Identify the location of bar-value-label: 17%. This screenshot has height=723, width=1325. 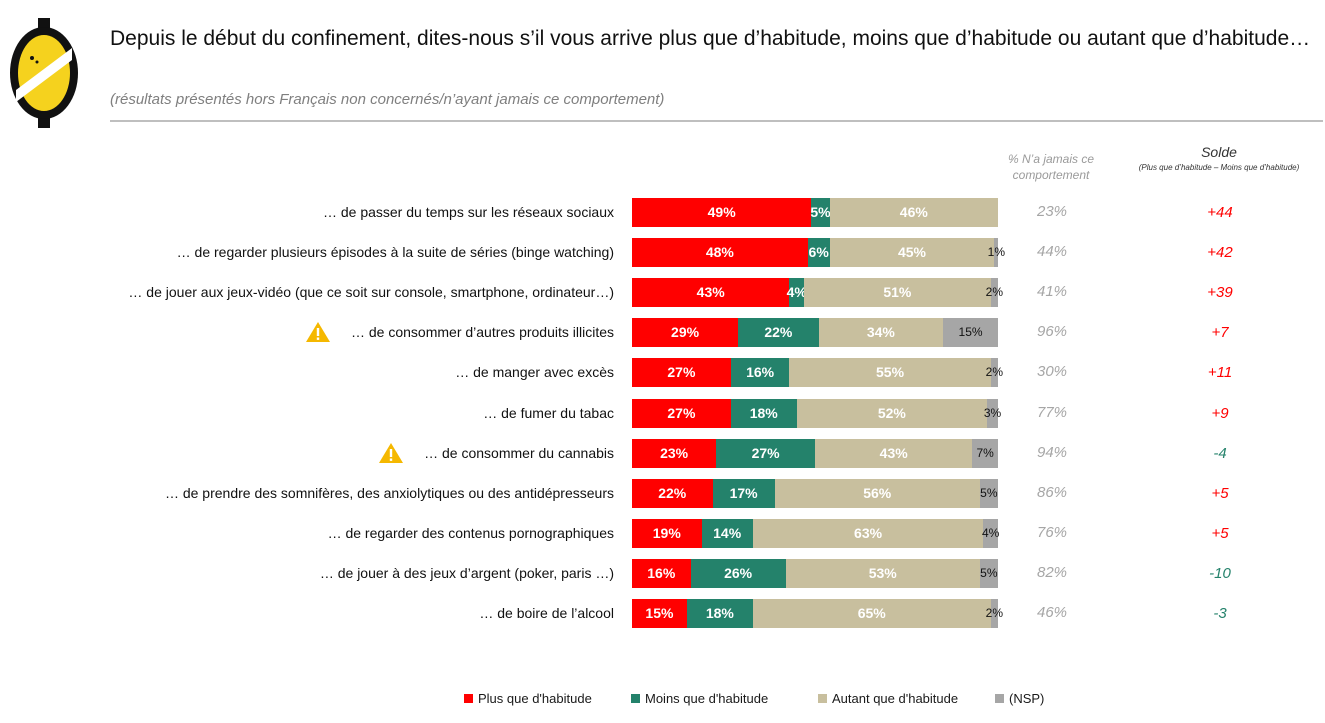
(743, 492).